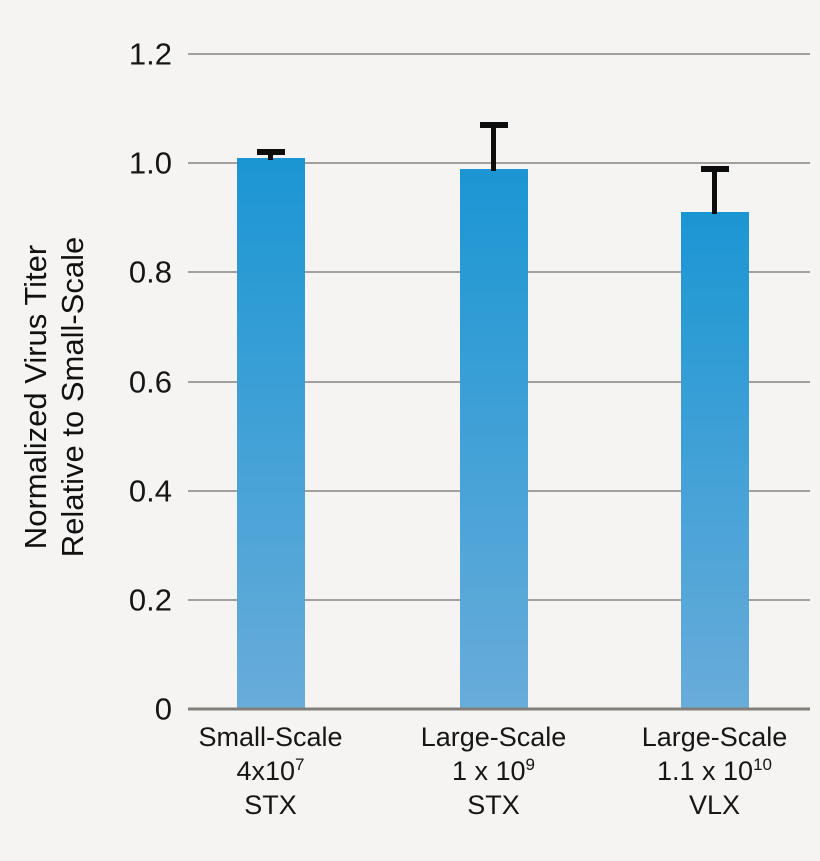  I want to click on y-tick-label: 0, so click(163, 709).